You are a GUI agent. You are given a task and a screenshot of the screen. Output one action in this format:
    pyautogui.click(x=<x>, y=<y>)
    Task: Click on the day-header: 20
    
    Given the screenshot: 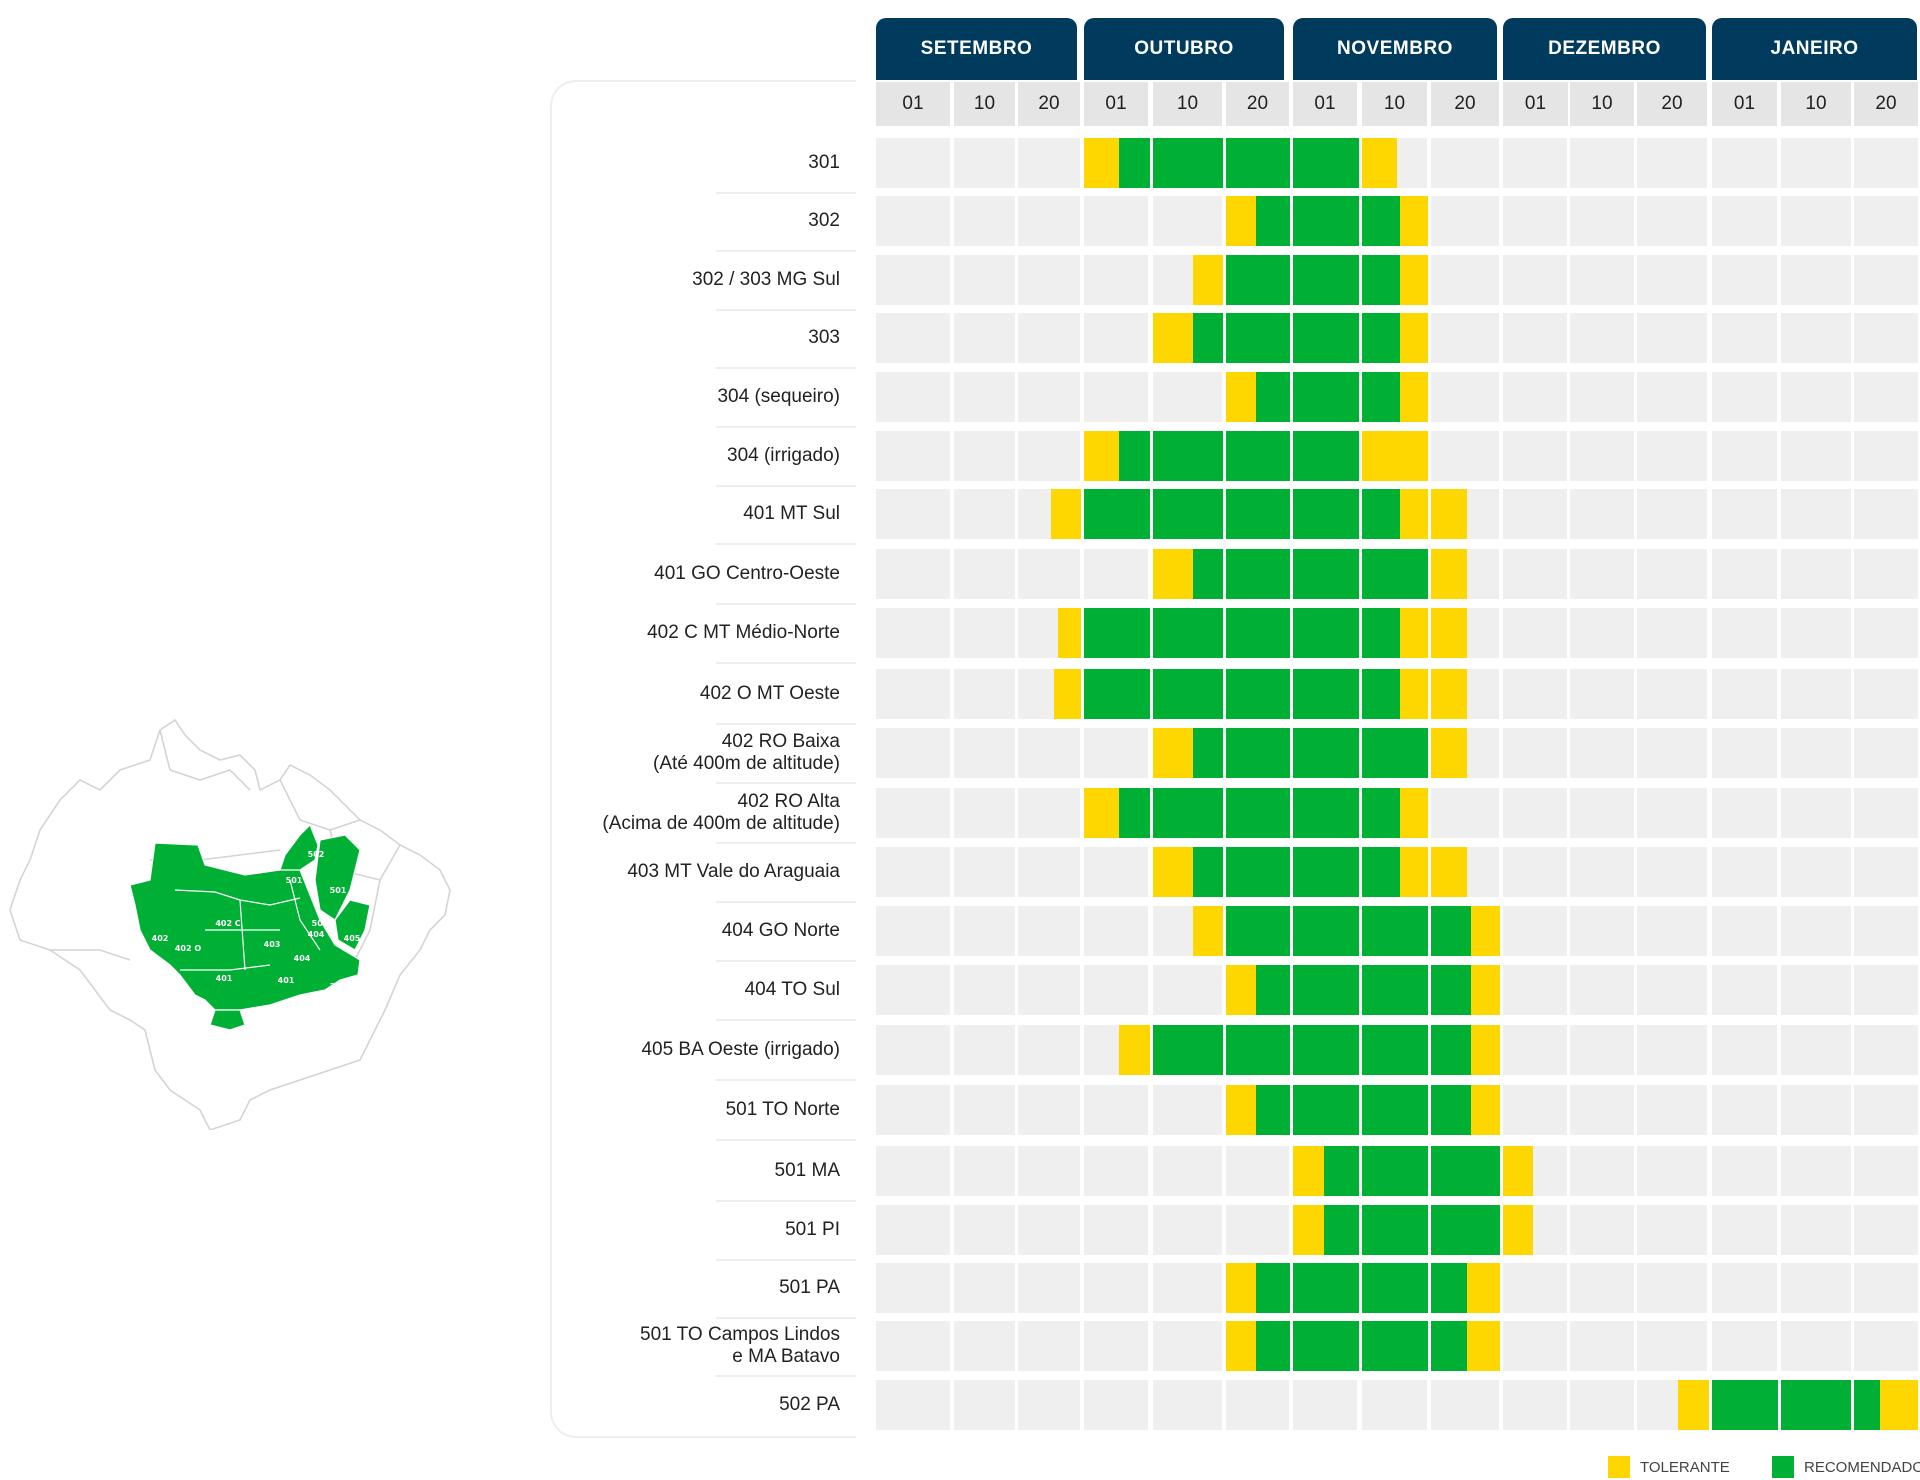 What is the action you would take?
    pyautogui.click(x=1049, y=104)
    